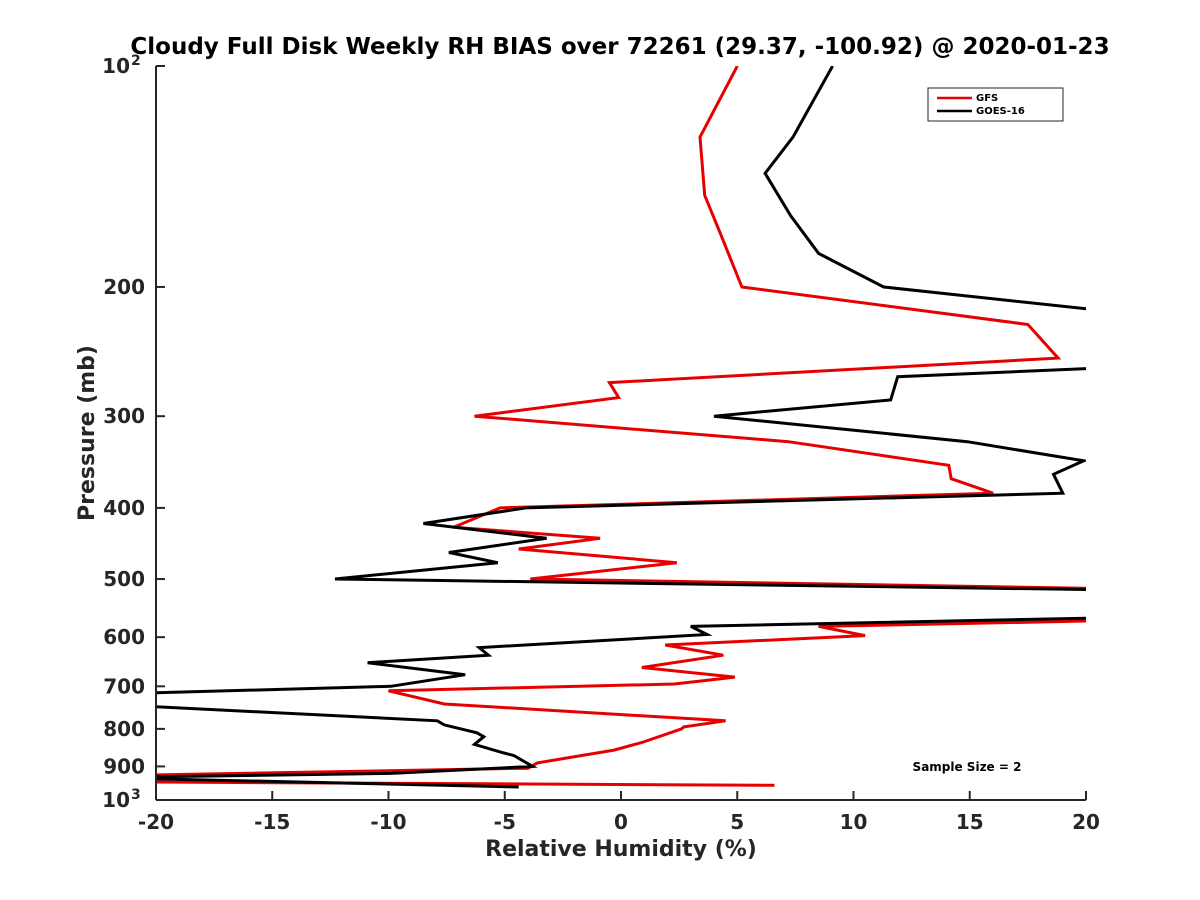 The width and height of the screenshot is (1200, 900). Describe the element at coordinates (124, 416) in the screenshot. I see `y-tick-label: 300` at that location.